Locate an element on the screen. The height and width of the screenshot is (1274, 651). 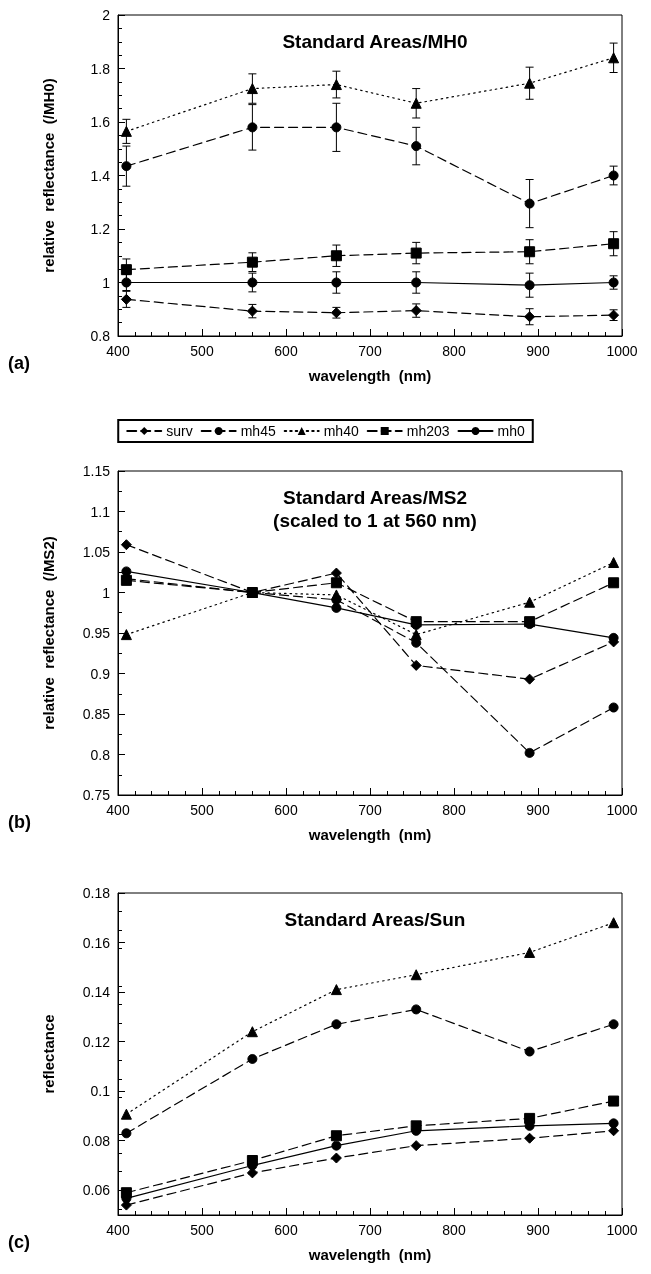
y-axis-title: relative reflectance (/MH0) is located at coordinates (48, 175).